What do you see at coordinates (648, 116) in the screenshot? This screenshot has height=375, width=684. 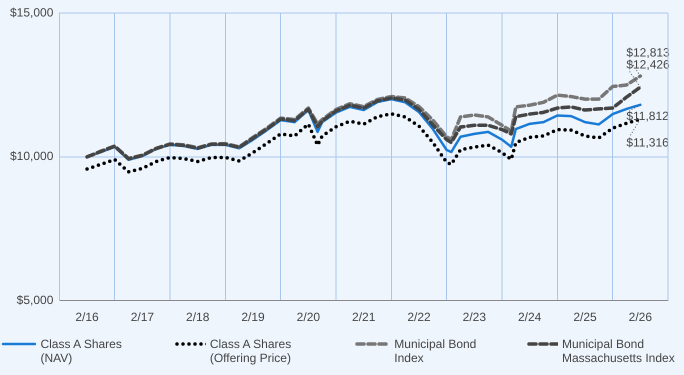 I see `annotation: $11,812` at bounding box center [648, 116].